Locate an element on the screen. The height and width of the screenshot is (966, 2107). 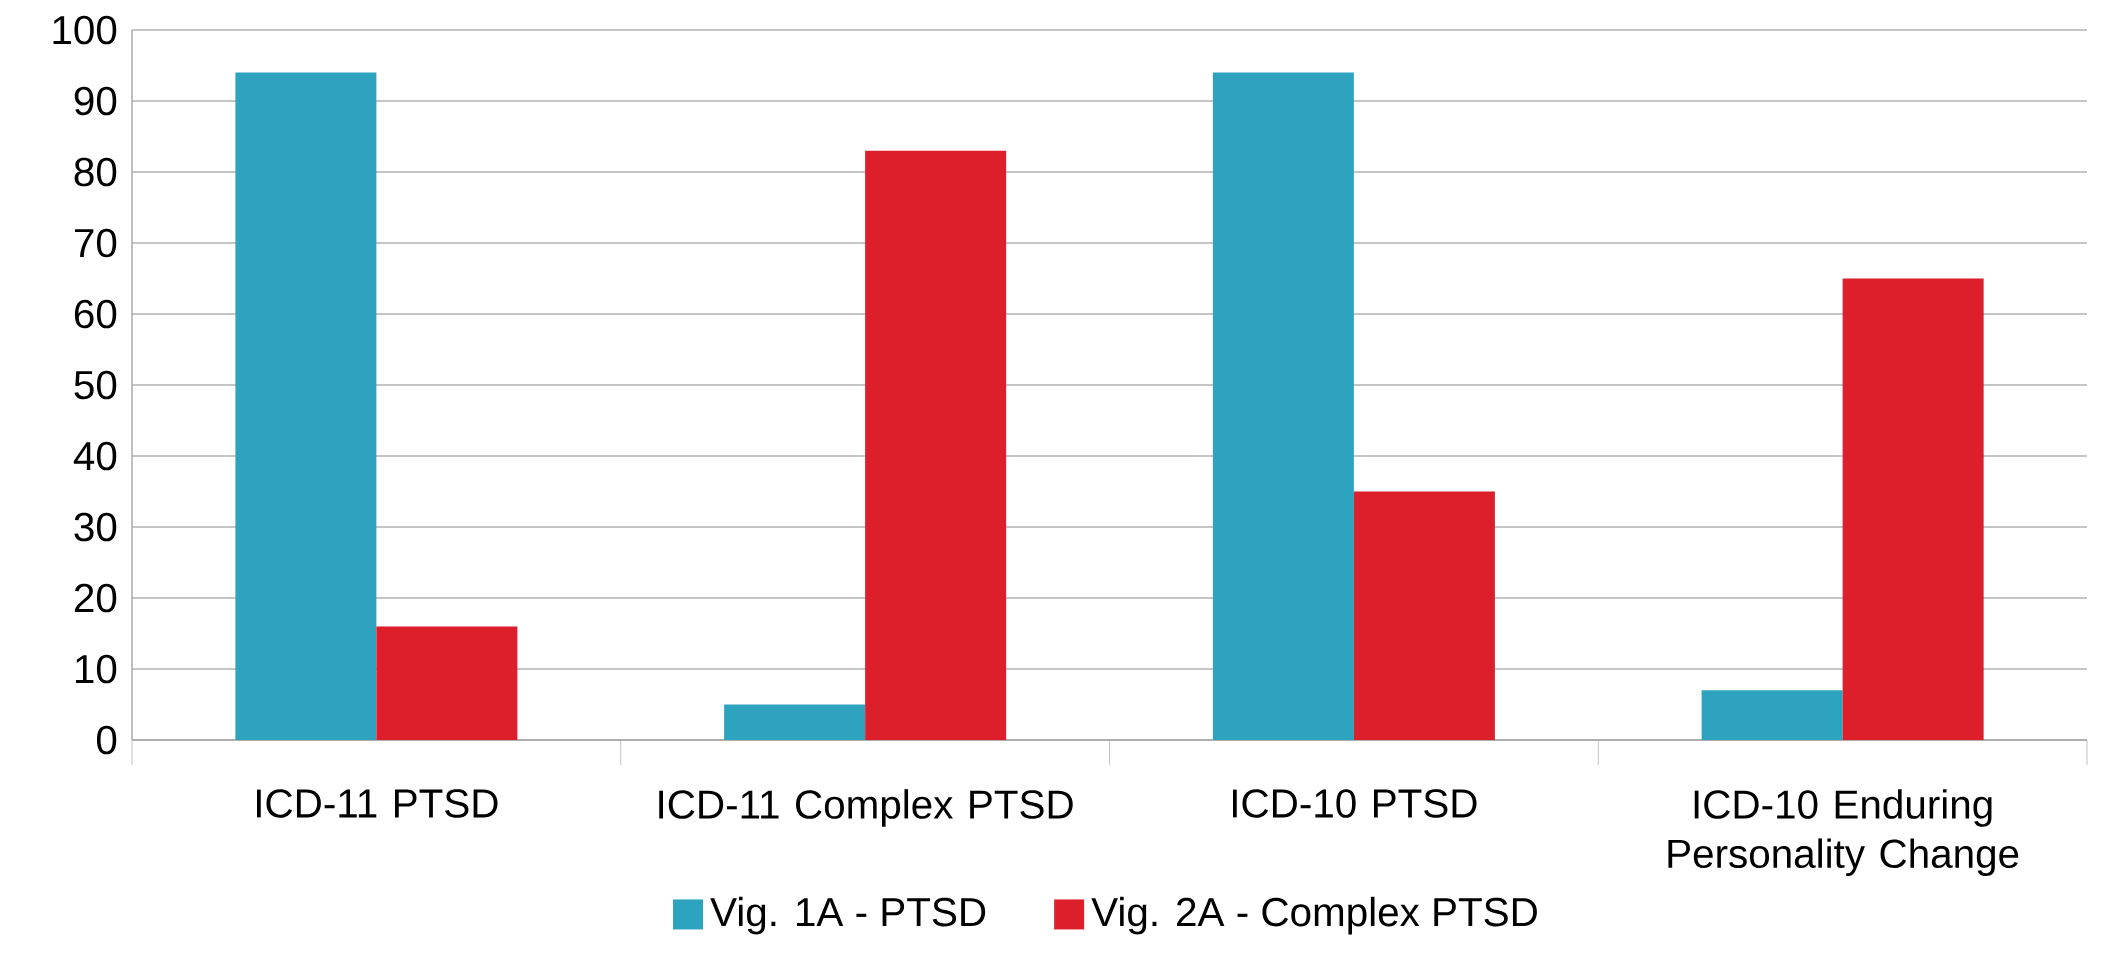
x-tick-label: ICD-10 Enduring Personality Change is located at coordinates (1843, 833).